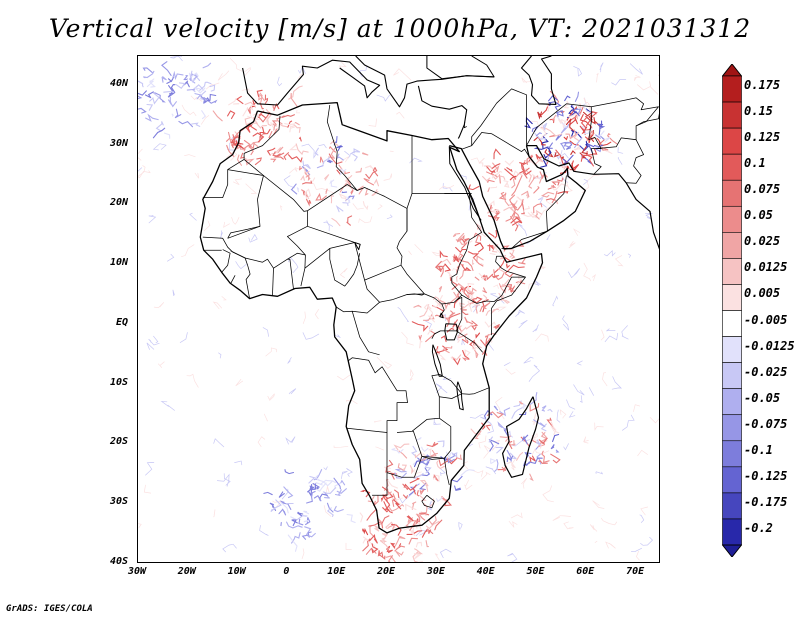  Describe the element at coordinates (762, 293) in the screenshot. I see `colorbar-label: 0.005` at that location.